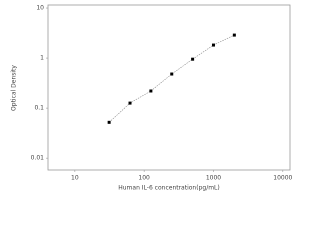 The height and width of the screenshot is (240, 320). Describe the element at coordinates (39, 108) in the screenshot. I see `y-tick-label: 0.1` at that location.